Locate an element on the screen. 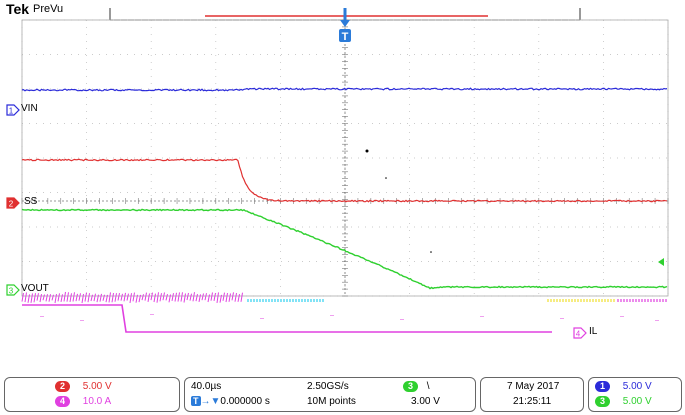 The height and width of the screenshot is (415, 685). svg-text: 4 is located at coordinates (578, 334).